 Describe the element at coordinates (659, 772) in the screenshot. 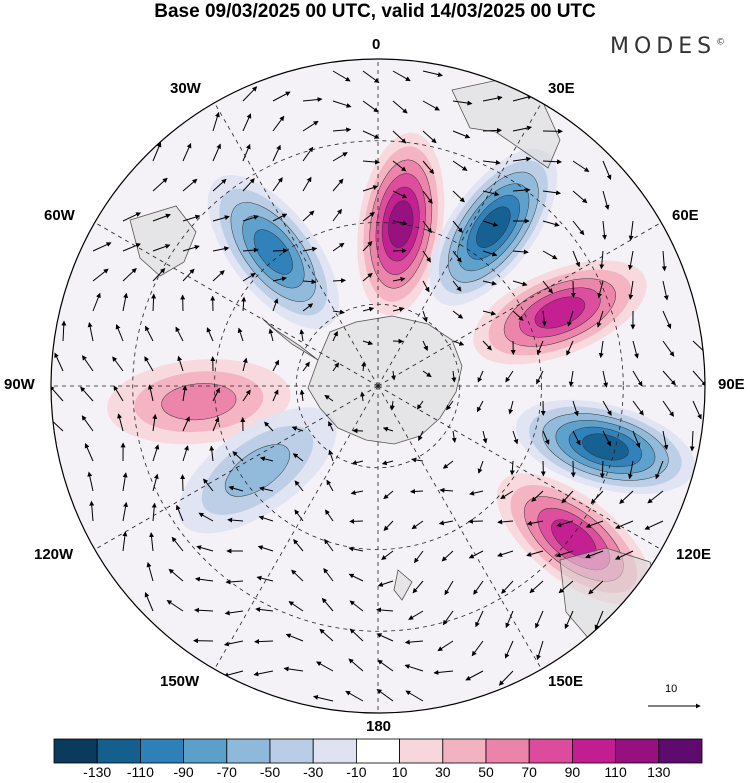

I see `colorbar-tick-label: 130` at that location.